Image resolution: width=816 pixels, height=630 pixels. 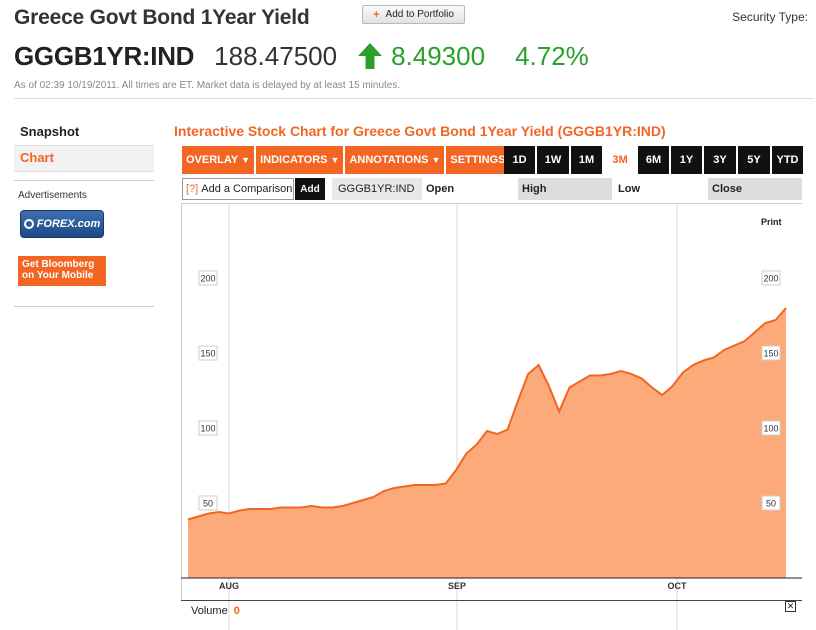 I want to click on y-tick-label-right-200: 200, so click(x=770, y=279).